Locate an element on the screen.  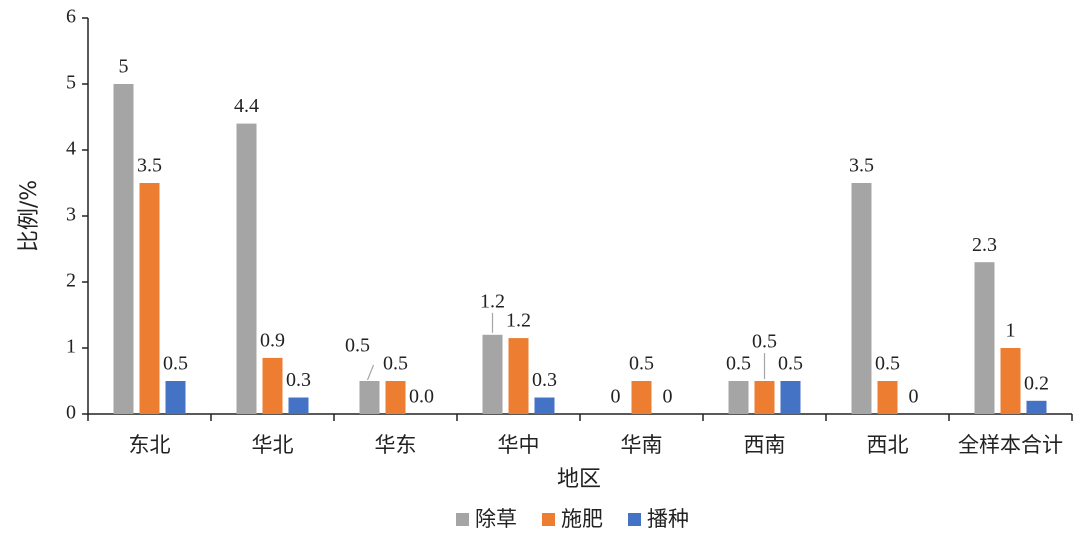
leader-lines is located at coordinates (566, 346).